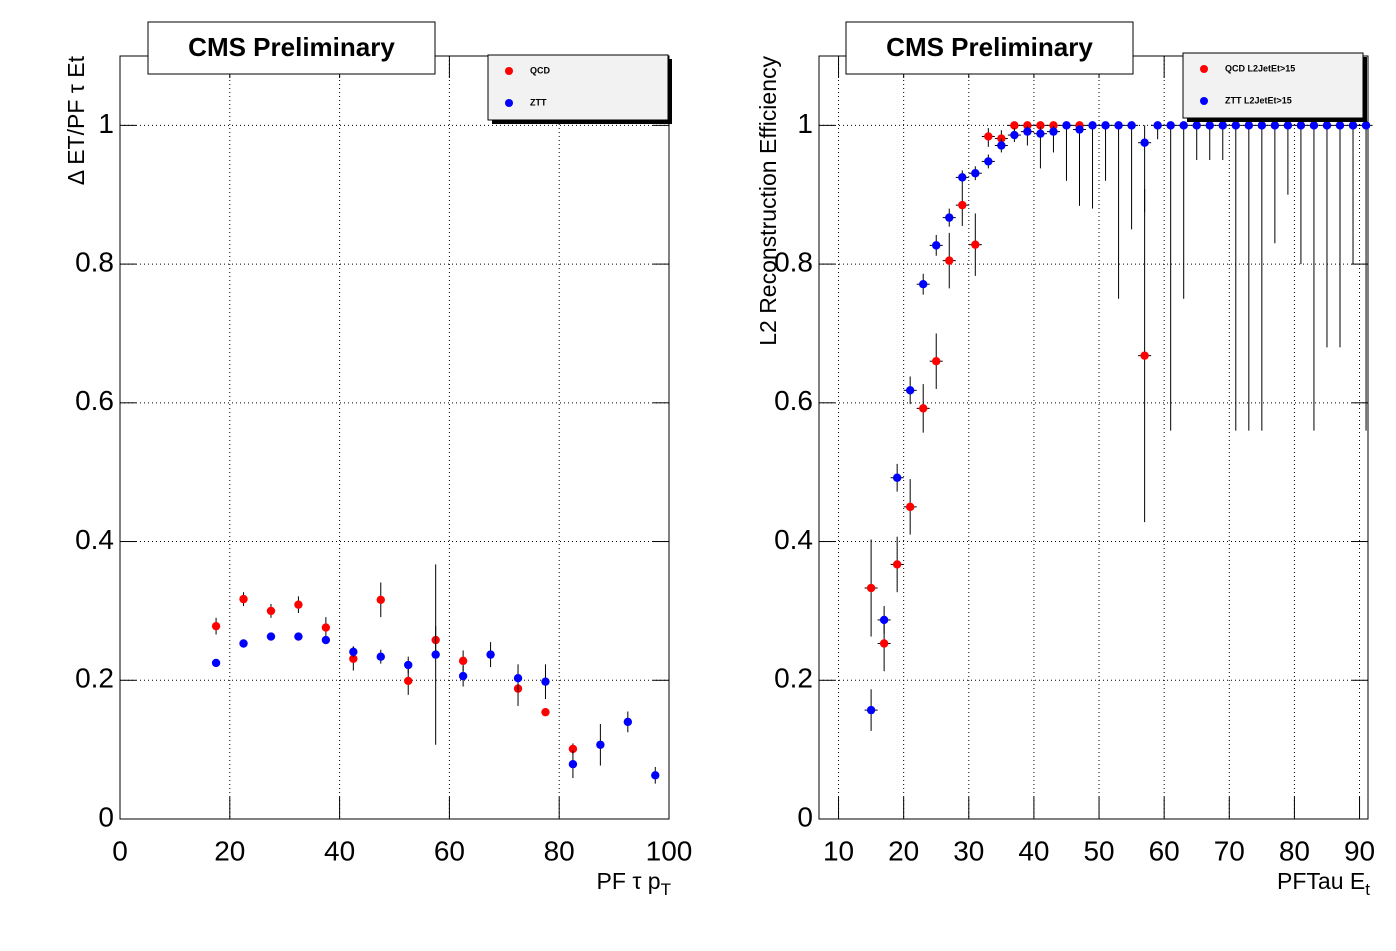 The height and width of the screenshot is (951, 1396). What do you see at coordinates (669, 850) in the screenshot?
I see `x-tick-label: 100` at bounding box center [669, 850].